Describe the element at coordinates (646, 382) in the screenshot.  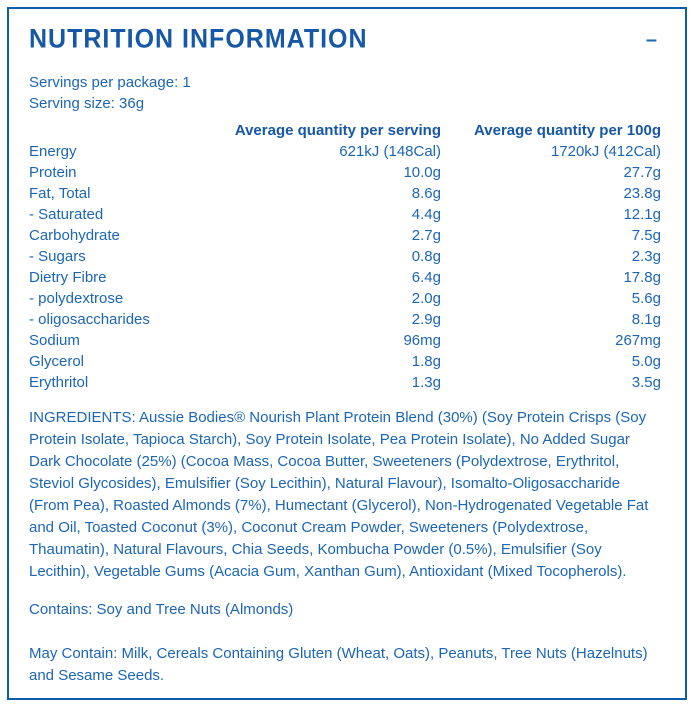
I see `row-per-100g: 3.5g` at that location.